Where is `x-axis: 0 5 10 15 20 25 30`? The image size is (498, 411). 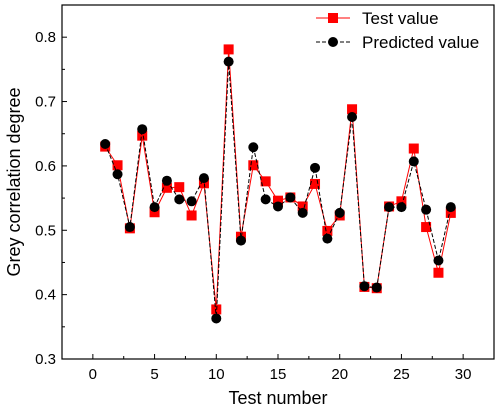 x-axis: 0 5 10 15 20 25 30 is located at coordinates (280, 368).